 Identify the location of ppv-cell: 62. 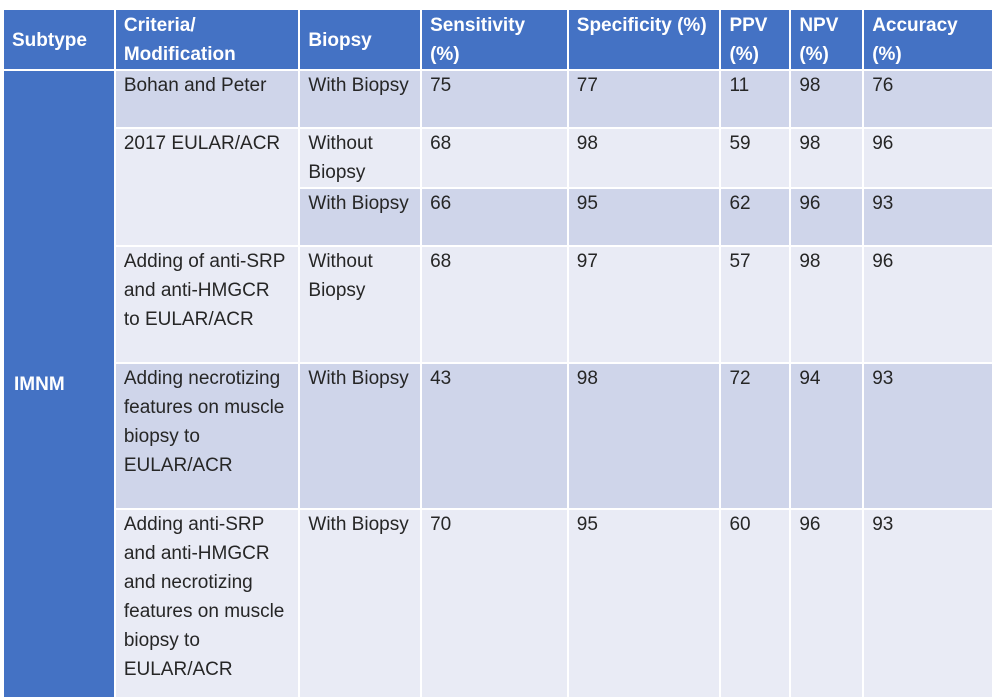
(755, 217).